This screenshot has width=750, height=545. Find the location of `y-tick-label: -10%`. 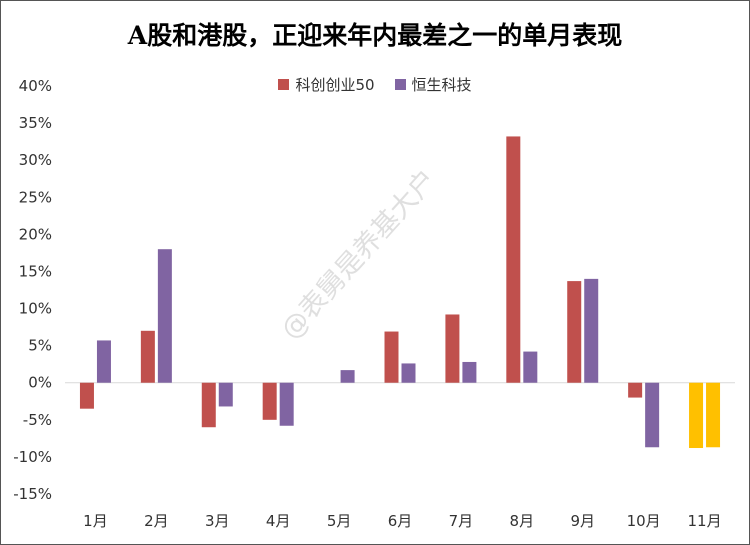

y-tick-label: -10% is located at coordinates (32, 457).